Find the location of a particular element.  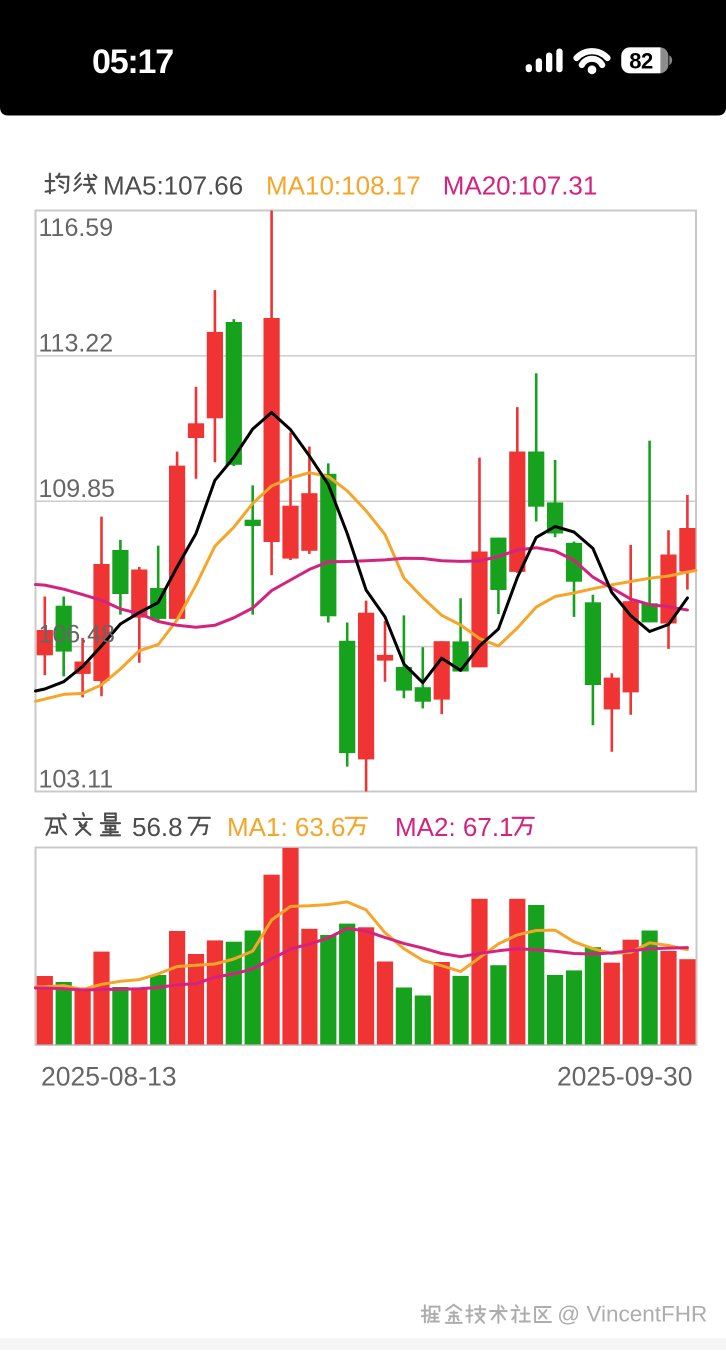

svg-text: 2025-09-30 is located at coordinates (625, 1077).